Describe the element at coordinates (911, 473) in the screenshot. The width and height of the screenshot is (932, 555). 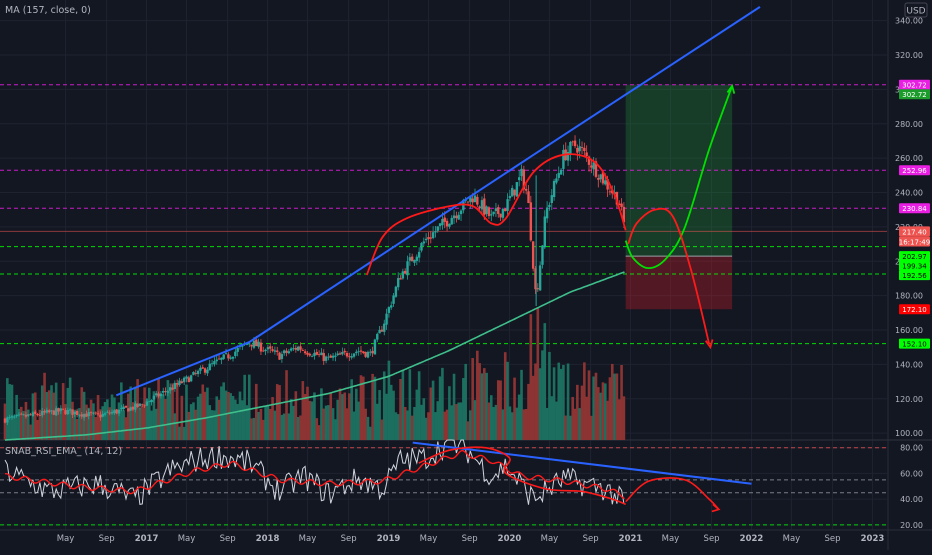
I see `rsi-tick-label: 60.00` at that location.